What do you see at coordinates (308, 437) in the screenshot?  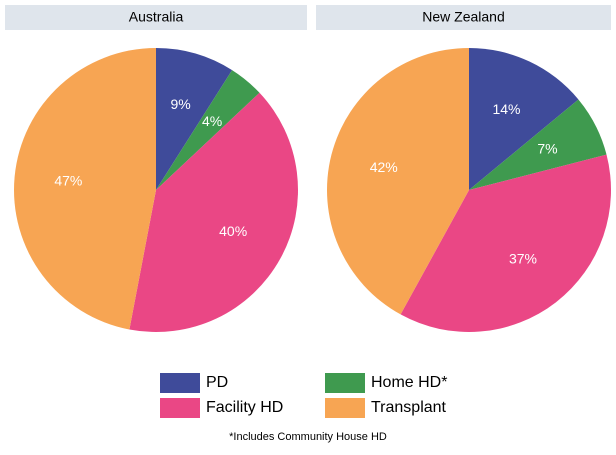 I see `footnote: *Includes Community House HD` at bounding box center [308, 437].